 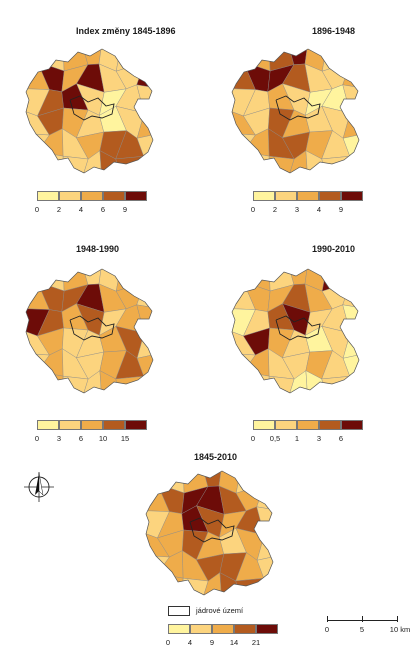 I want to click on scale-label: 5, so click(x=362, y=629).